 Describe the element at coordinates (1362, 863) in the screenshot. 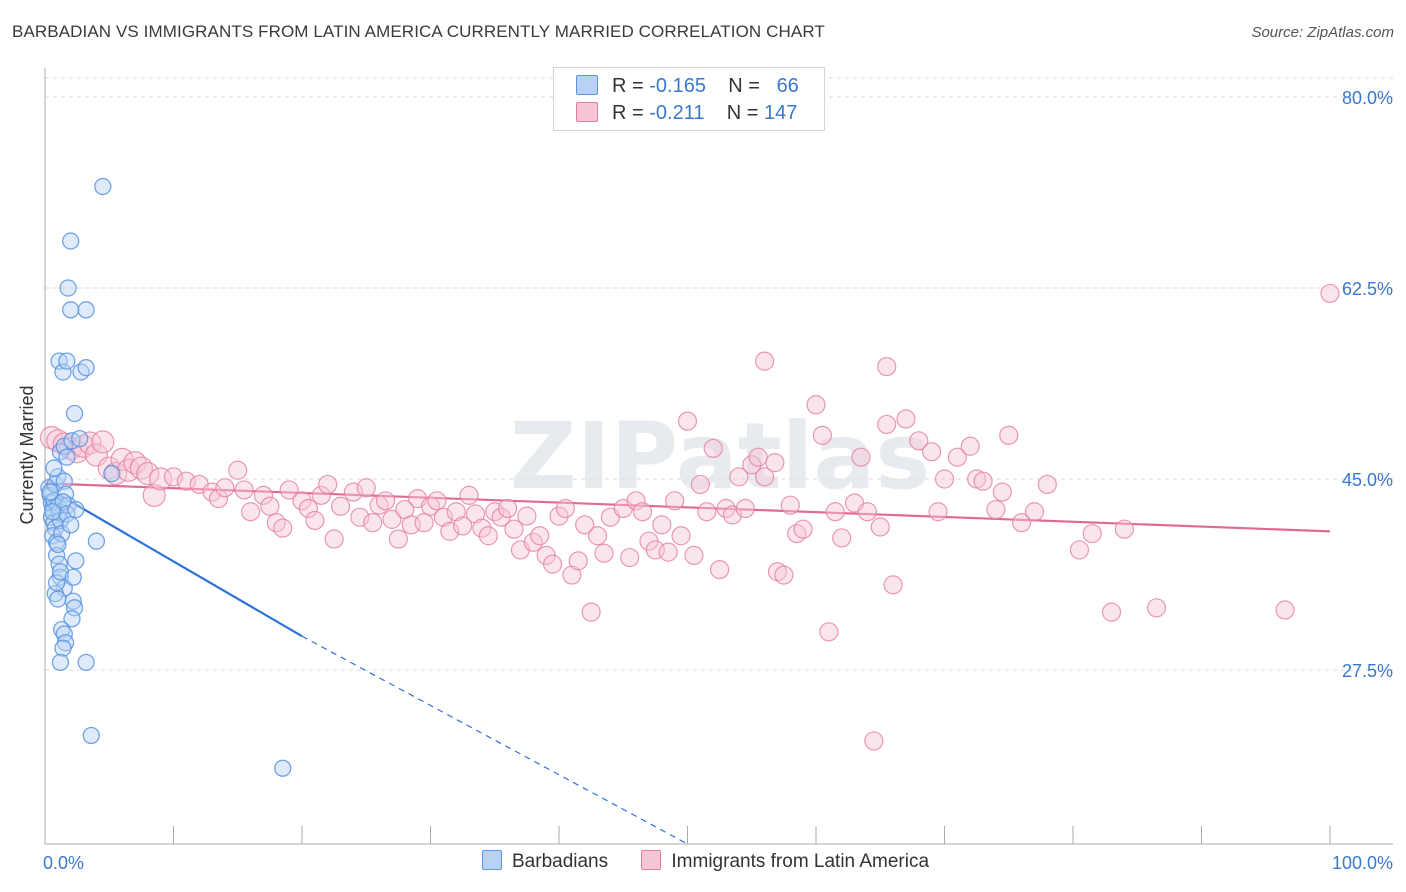

I see `x-tick-label: 100.0%` at that location.